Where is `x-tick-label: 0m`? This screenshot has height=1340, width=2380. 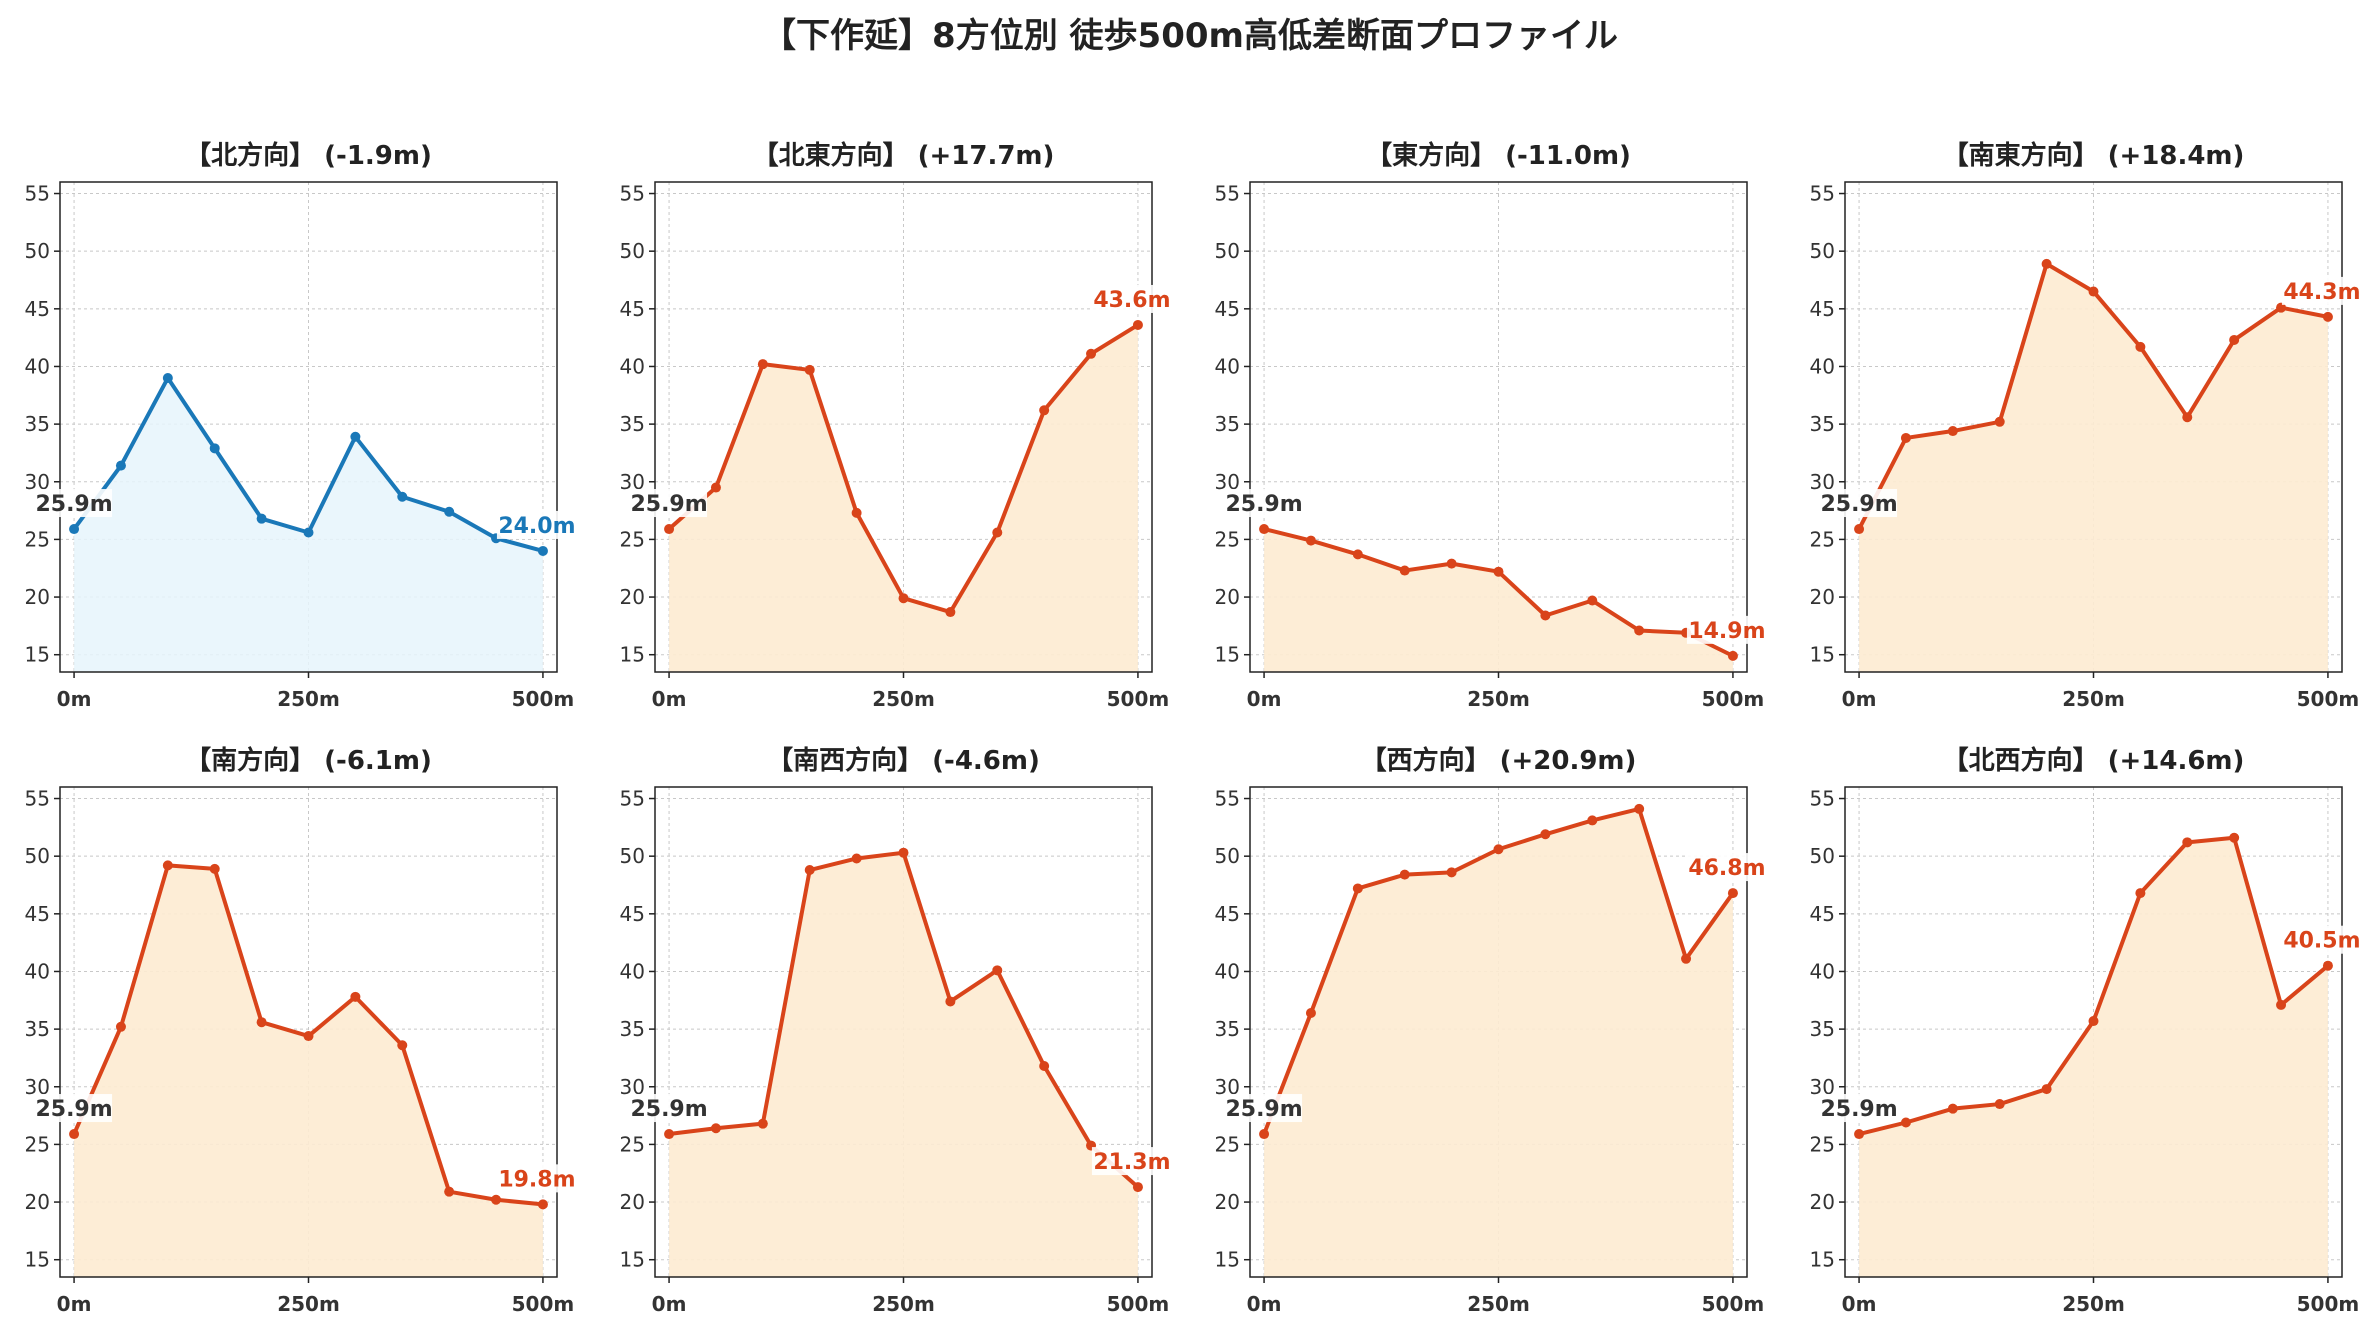 x-tick-label: 0m is located at coordinates (74, 1304).